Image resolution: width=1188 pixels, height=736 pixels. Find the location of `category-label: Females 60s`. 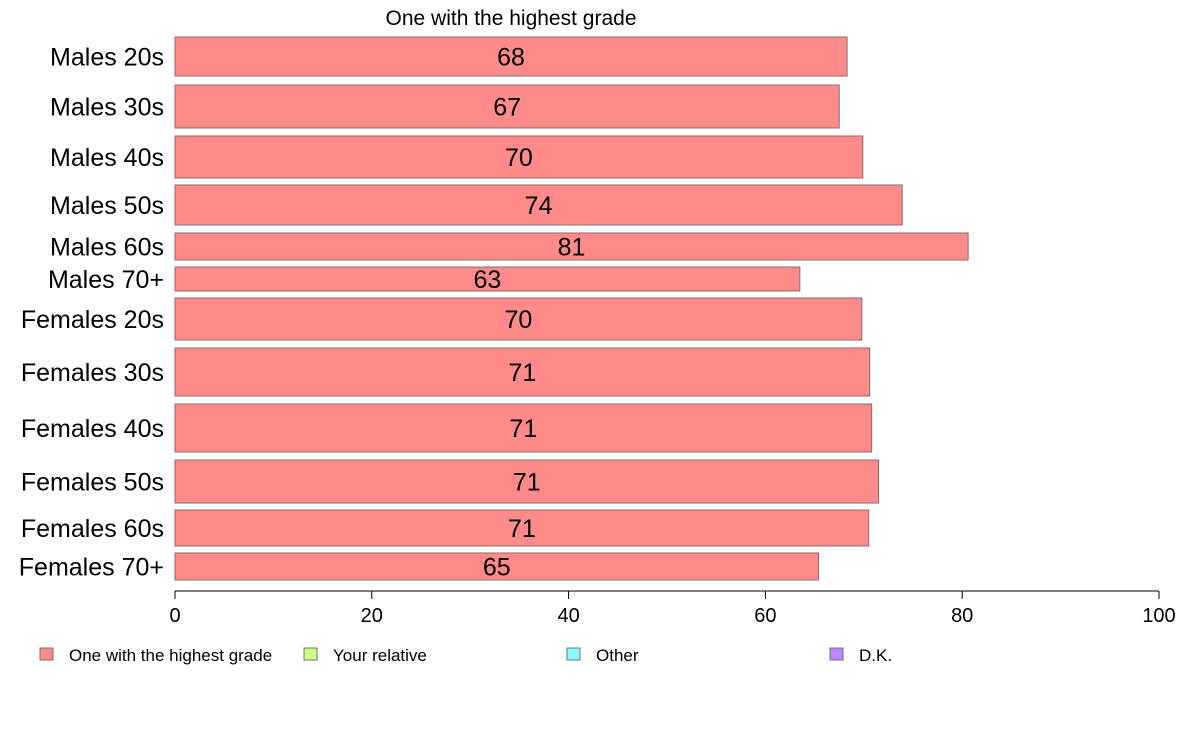

category-label: Females 60s is located at coordinates (92, 529).